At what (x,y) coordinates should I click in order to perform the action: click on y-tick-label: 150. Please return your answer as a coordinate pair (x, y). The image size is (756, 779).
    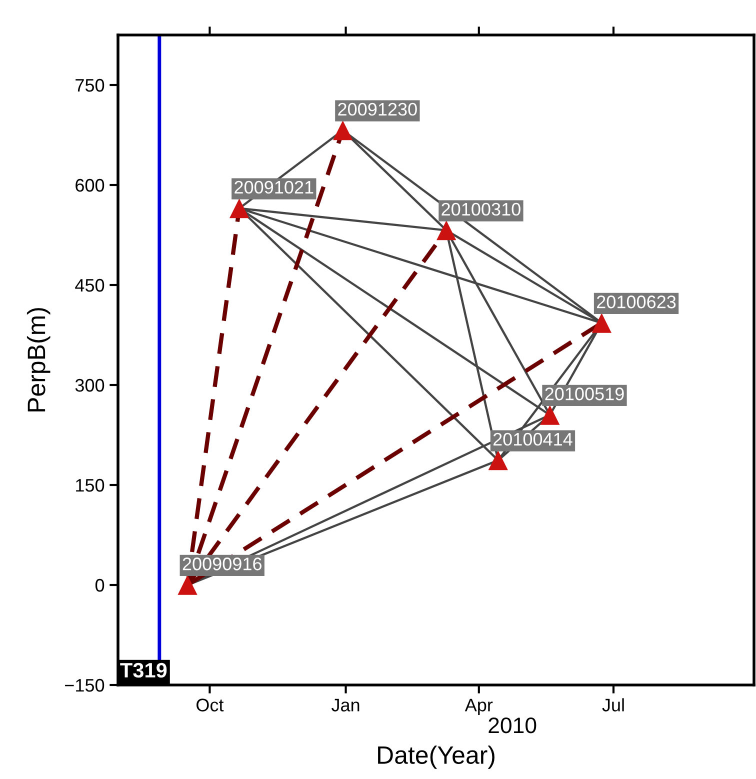
    Looking at the image, I should click on (90, 485).